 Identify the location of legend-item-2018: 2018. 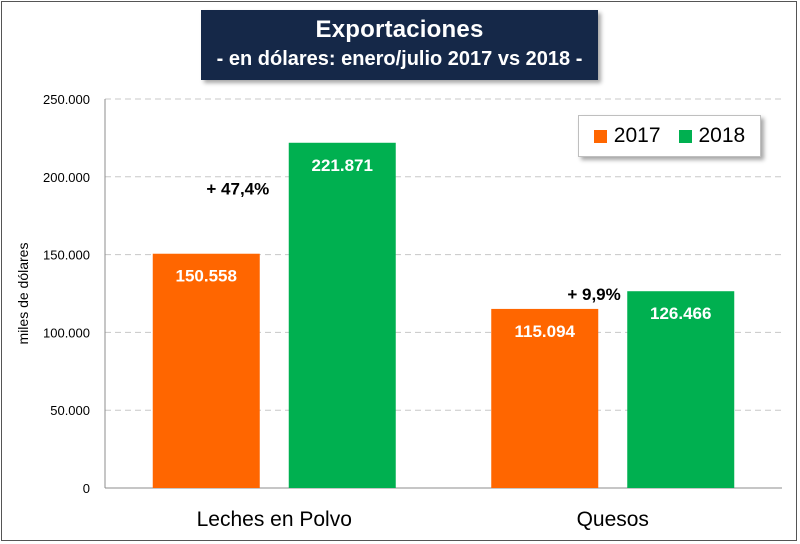
(712, 136).